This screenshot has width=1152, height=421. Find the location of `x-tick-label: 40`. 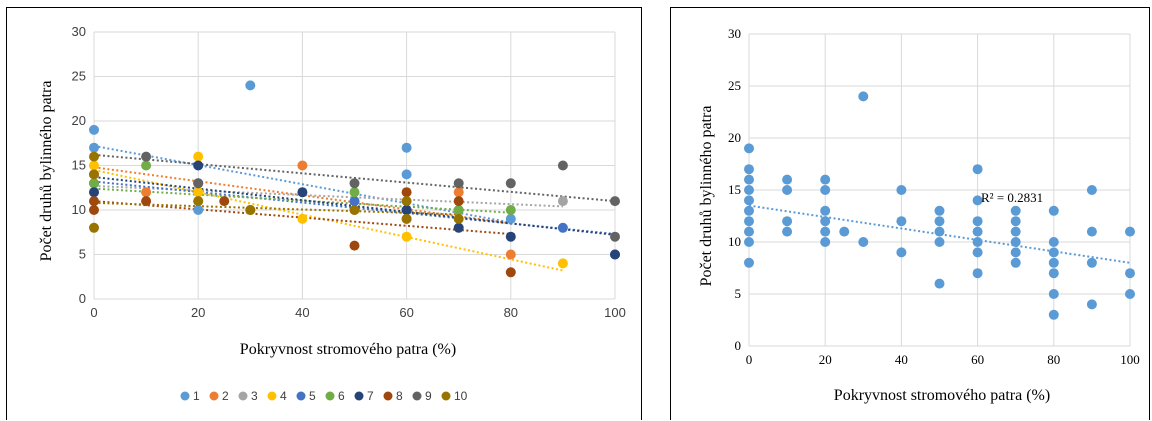

x-tick-label: 40 is located at coordinates (302, 312).